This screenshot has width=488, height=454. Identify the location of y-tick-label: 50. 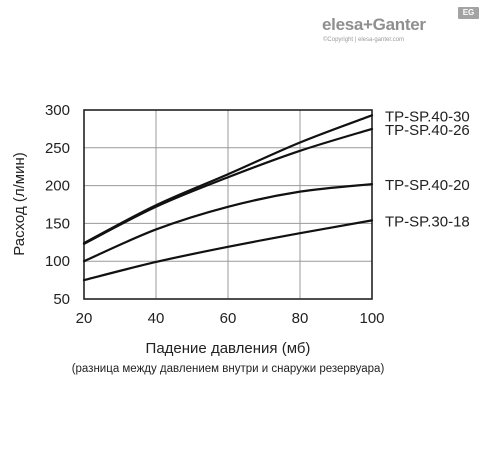
(61, 299).